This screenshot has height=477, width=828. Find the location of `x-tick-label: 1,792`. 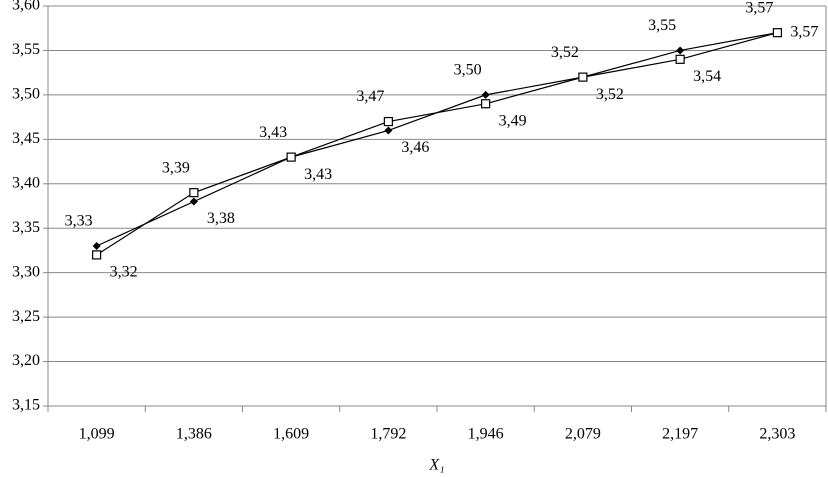

x-tick-label: 1,792 is located at coordinates (388, 434).